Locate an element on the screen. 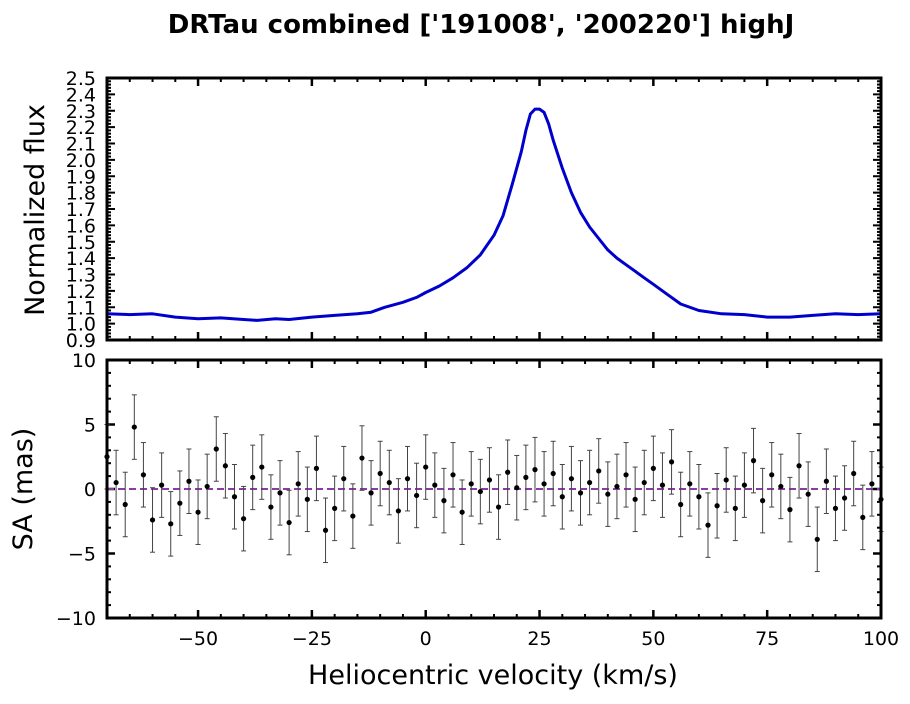  x-axis-label: Heliocentric velocity (km/s) is located at coordinates (493, 675).